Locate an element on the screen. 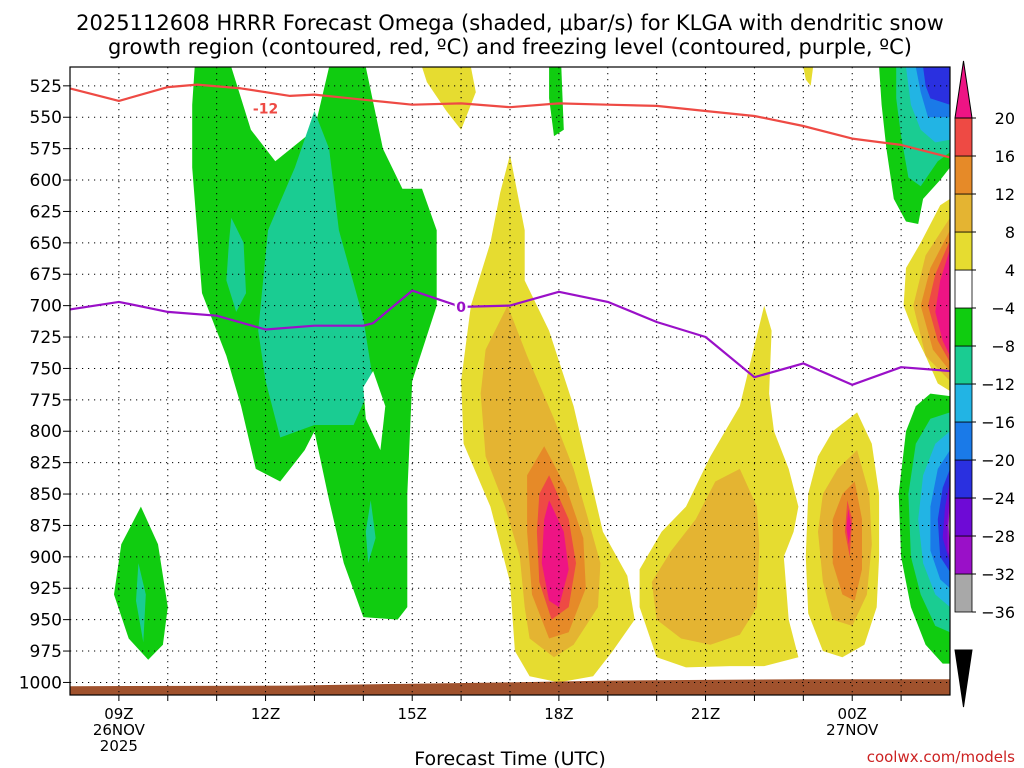 This screenshot has width=1024, height=768. x-tick-label-15-0: 15Z is located at coordinates (412, 714).